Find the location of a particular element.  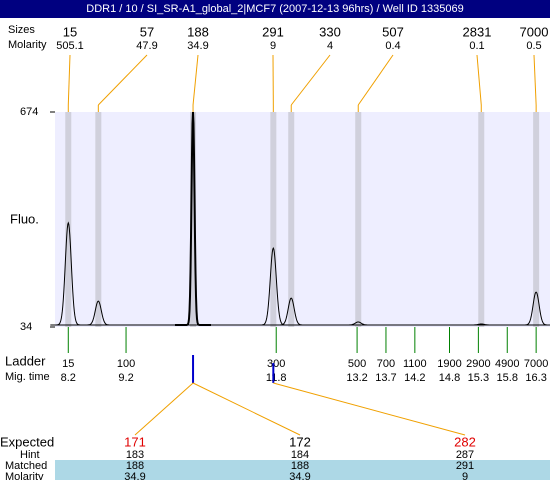

ladder-time: 14.8 is located at coordinates (449, 378).